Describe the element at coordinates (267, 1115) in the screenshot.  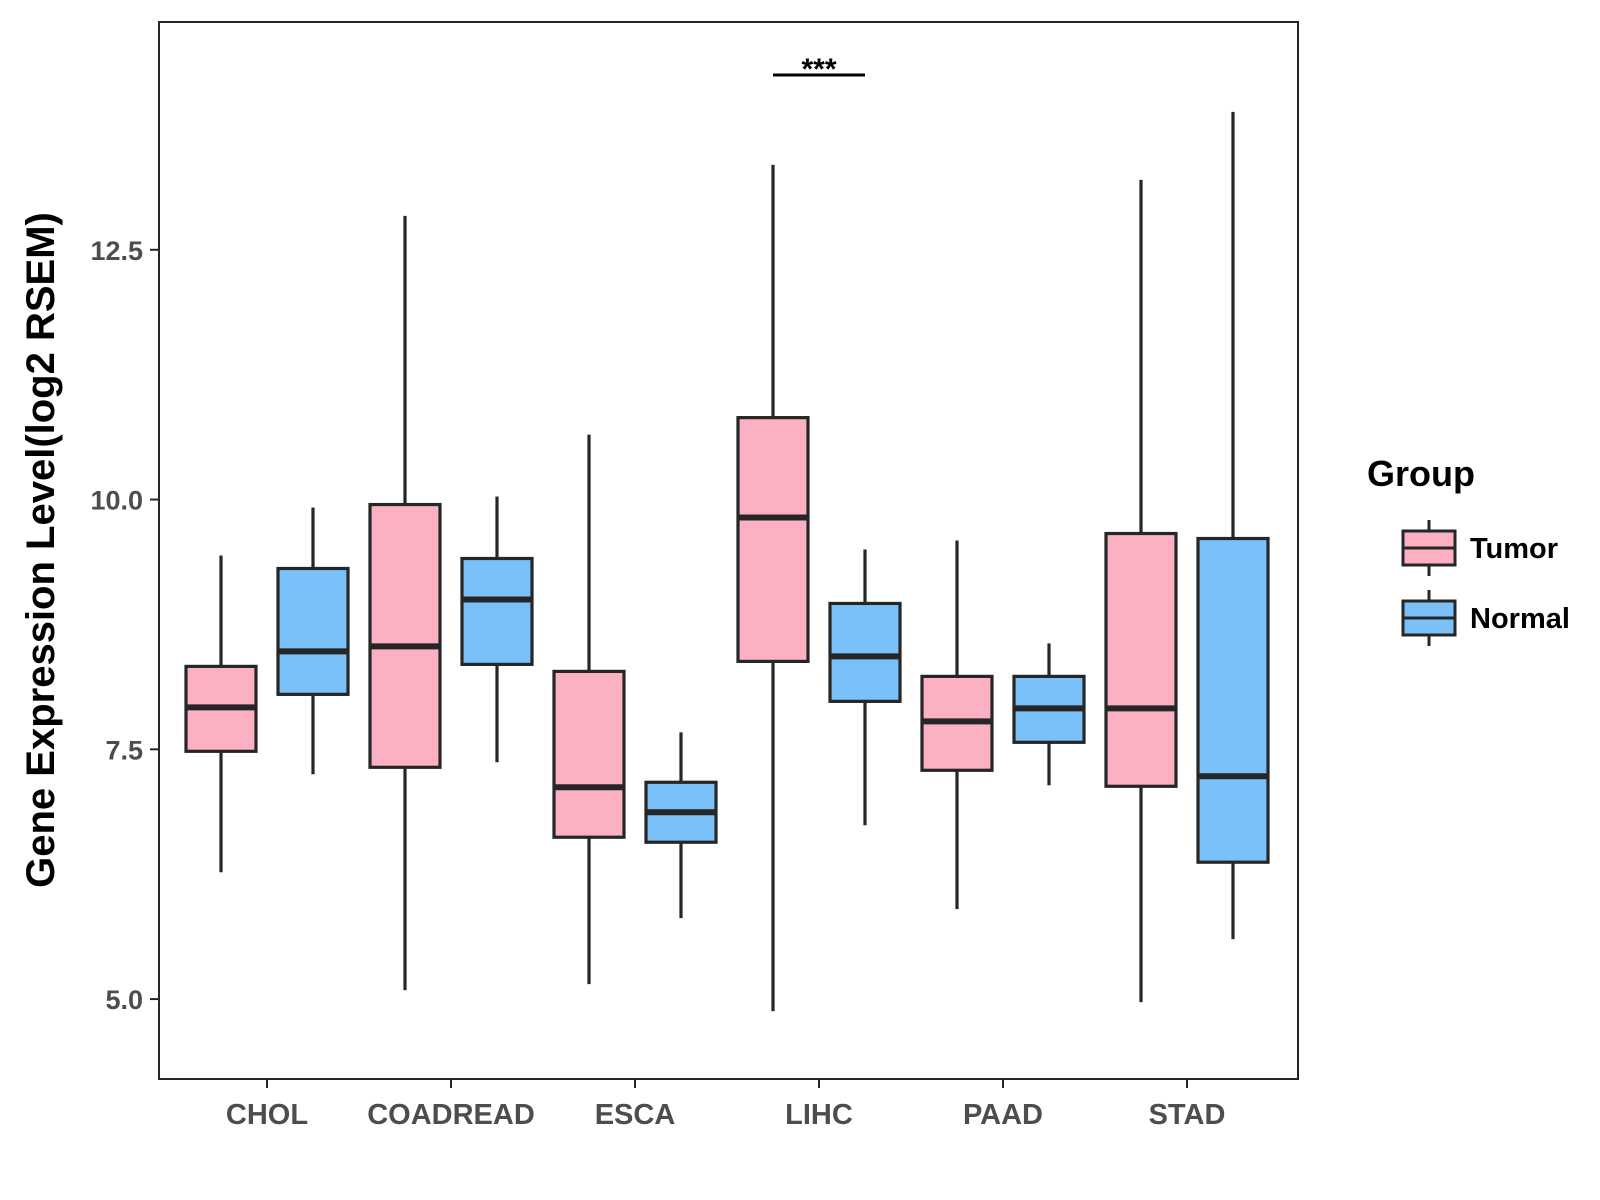
I see `x-tick-label-chol: CHOL` at that location.